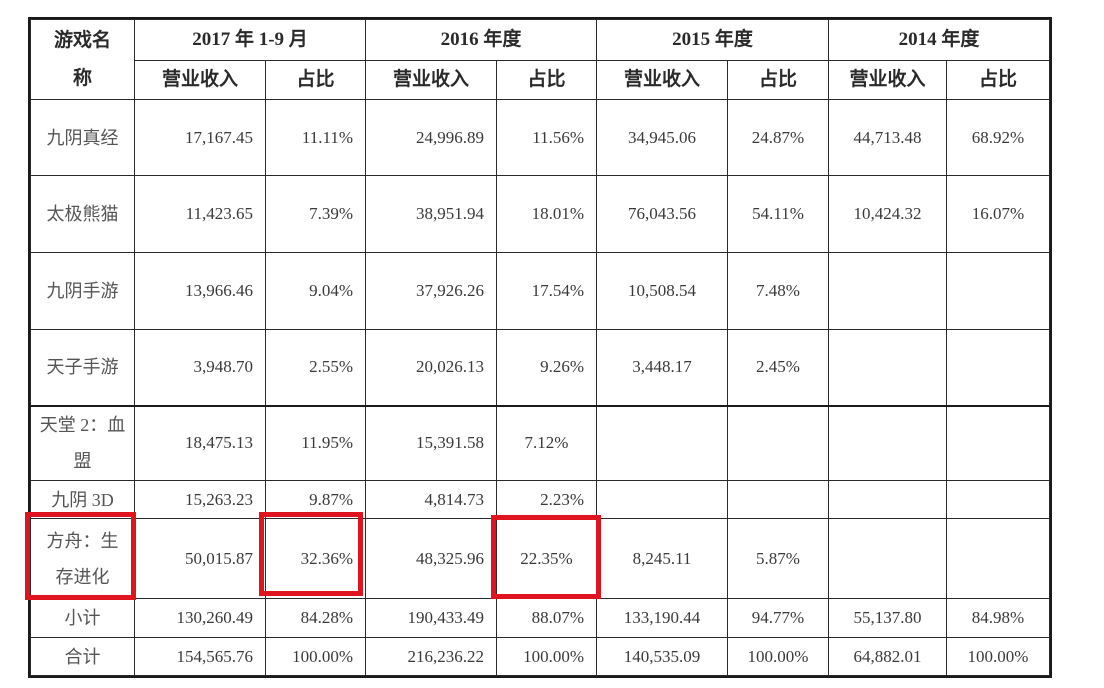  What do you see at coordinates (939, 40) in the screenshot?
I see `header-period-2014: 2014 年度` at bounding box center [939, 40].